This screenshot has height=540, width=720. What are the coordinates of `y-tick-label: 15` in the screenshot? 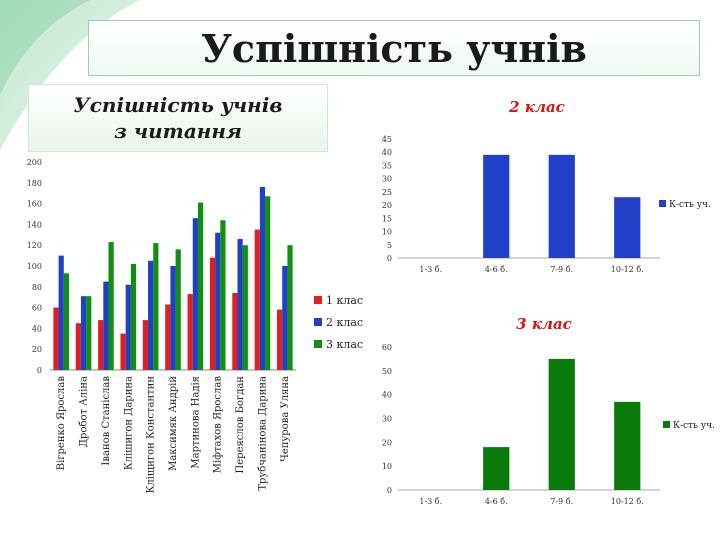 It's located at (387, 218).